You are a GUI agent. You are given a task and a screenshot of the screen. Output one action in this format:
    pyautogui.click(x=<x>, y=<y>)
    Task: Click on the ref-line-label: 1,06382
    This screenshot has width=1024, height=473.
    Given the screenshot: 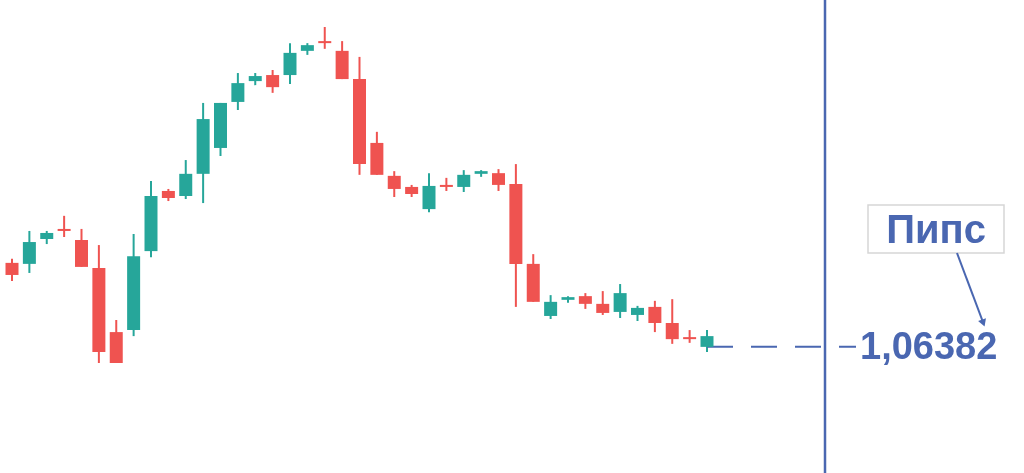 What is the action you would take?
    pyautogui.click(x=929, y=345)
    